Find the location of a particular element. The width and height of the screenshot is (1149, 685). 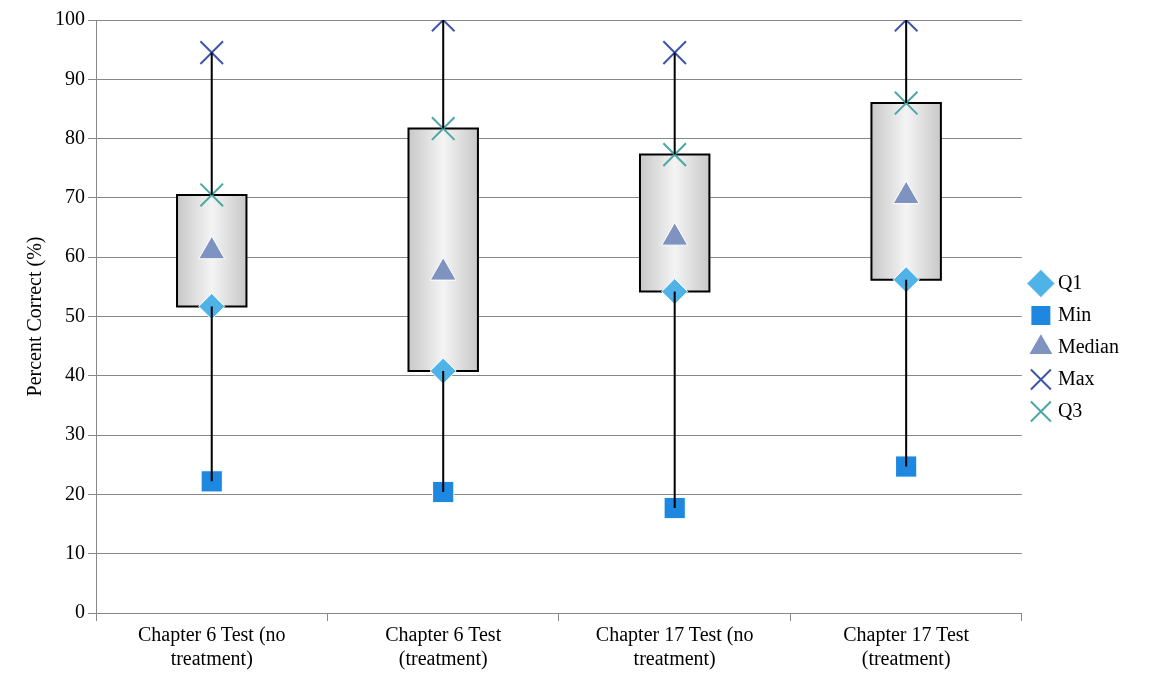

y-tick-label: 30 is located at coordinates (75, 433).